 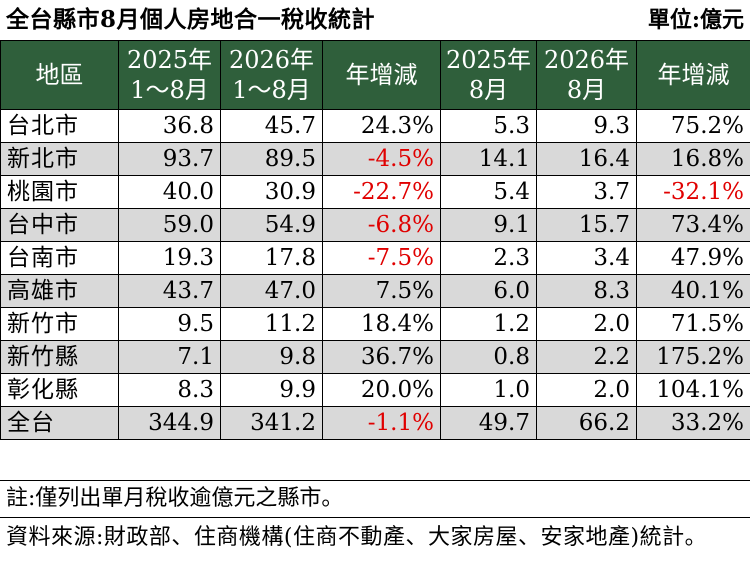 I want to click on cell-c3: 24.3%, so click(x=381, y=126).